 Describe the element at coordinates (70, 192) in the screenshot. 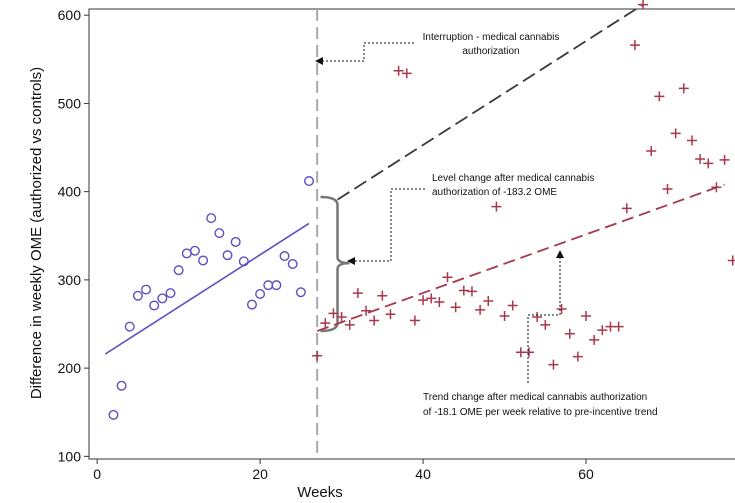

I see `y-tick-label: 400` at that location.